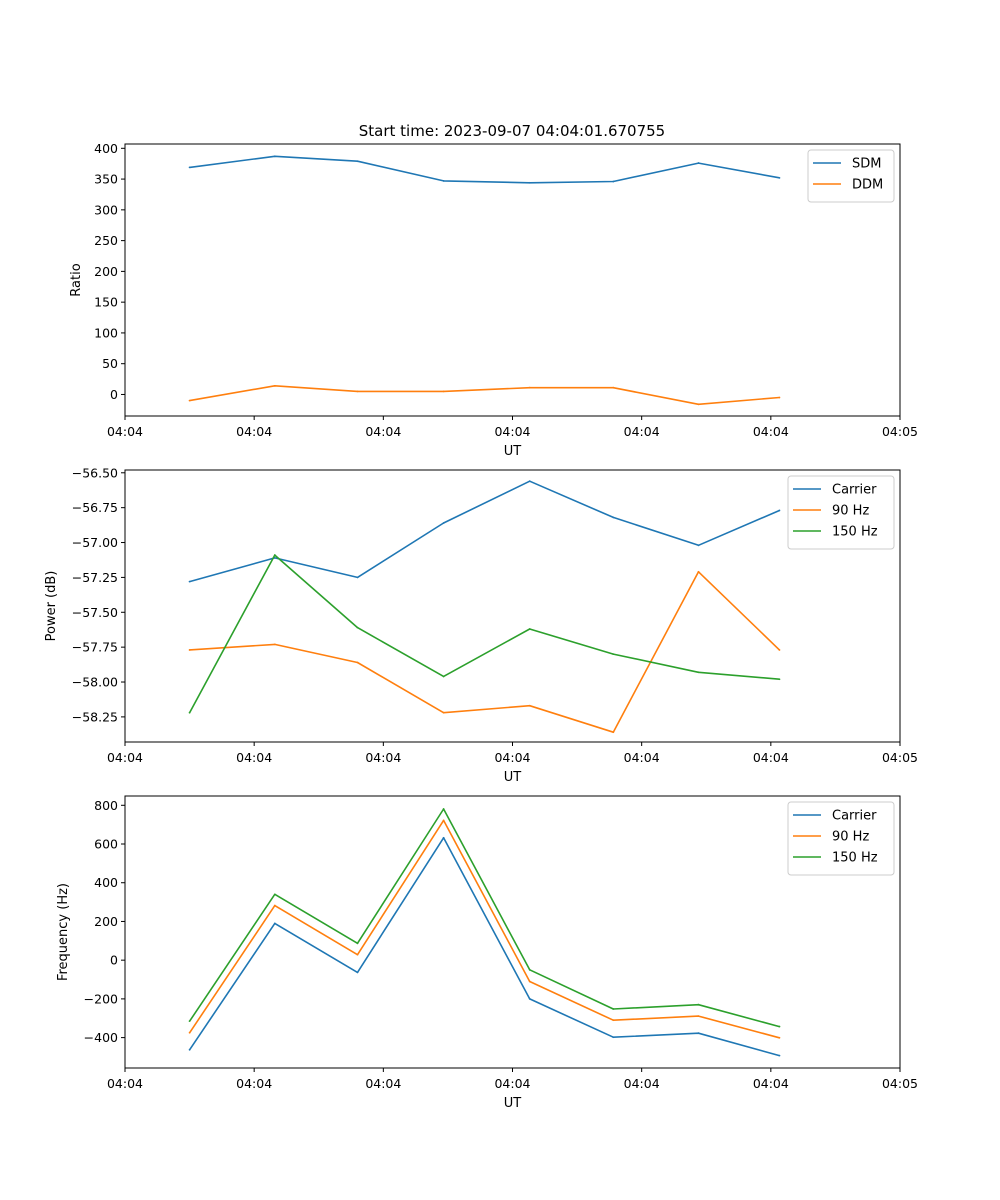  I want to click on legend-label: DDM, so click(867, 185).